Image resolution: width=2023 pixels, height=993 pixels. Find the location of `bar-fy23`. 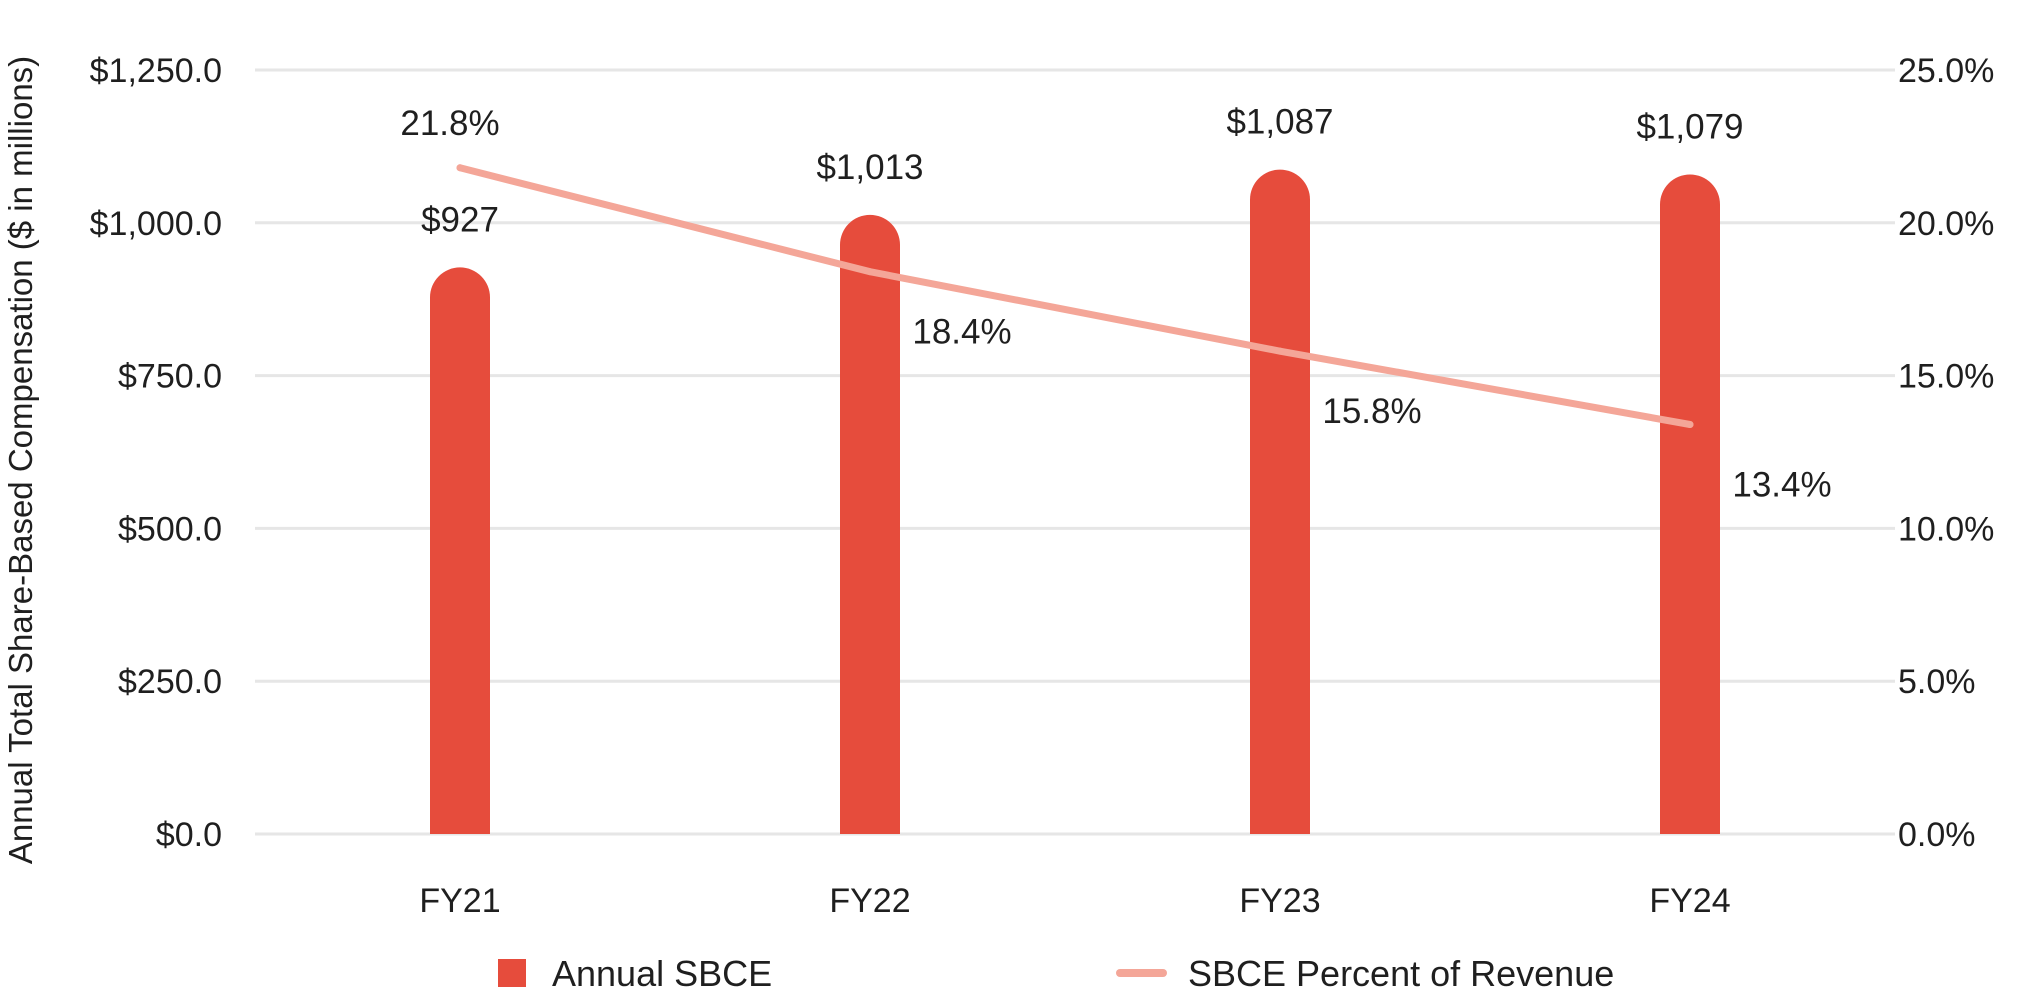

bar-fy23 is located at coordinates (1280, 501).